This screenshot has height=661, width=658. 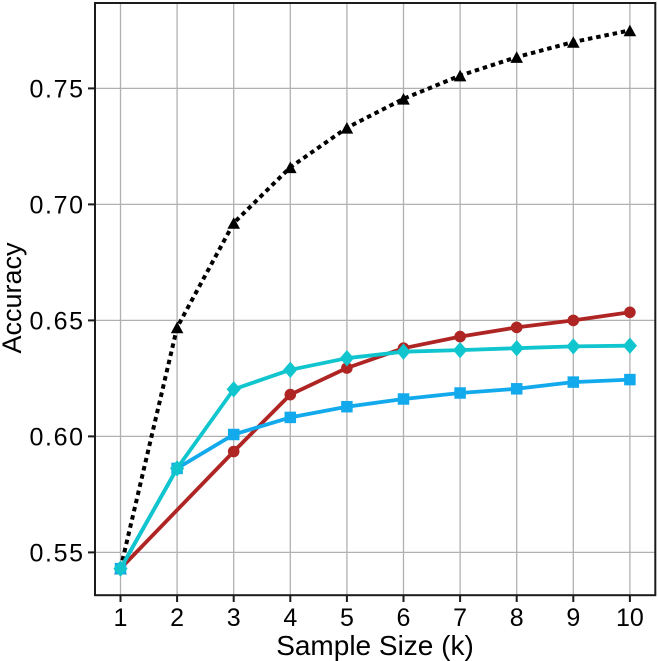 What do you see at coordinates (234, 618) in the screenshot?
I see `svg-text: 3` at bounding box center [234, 618].